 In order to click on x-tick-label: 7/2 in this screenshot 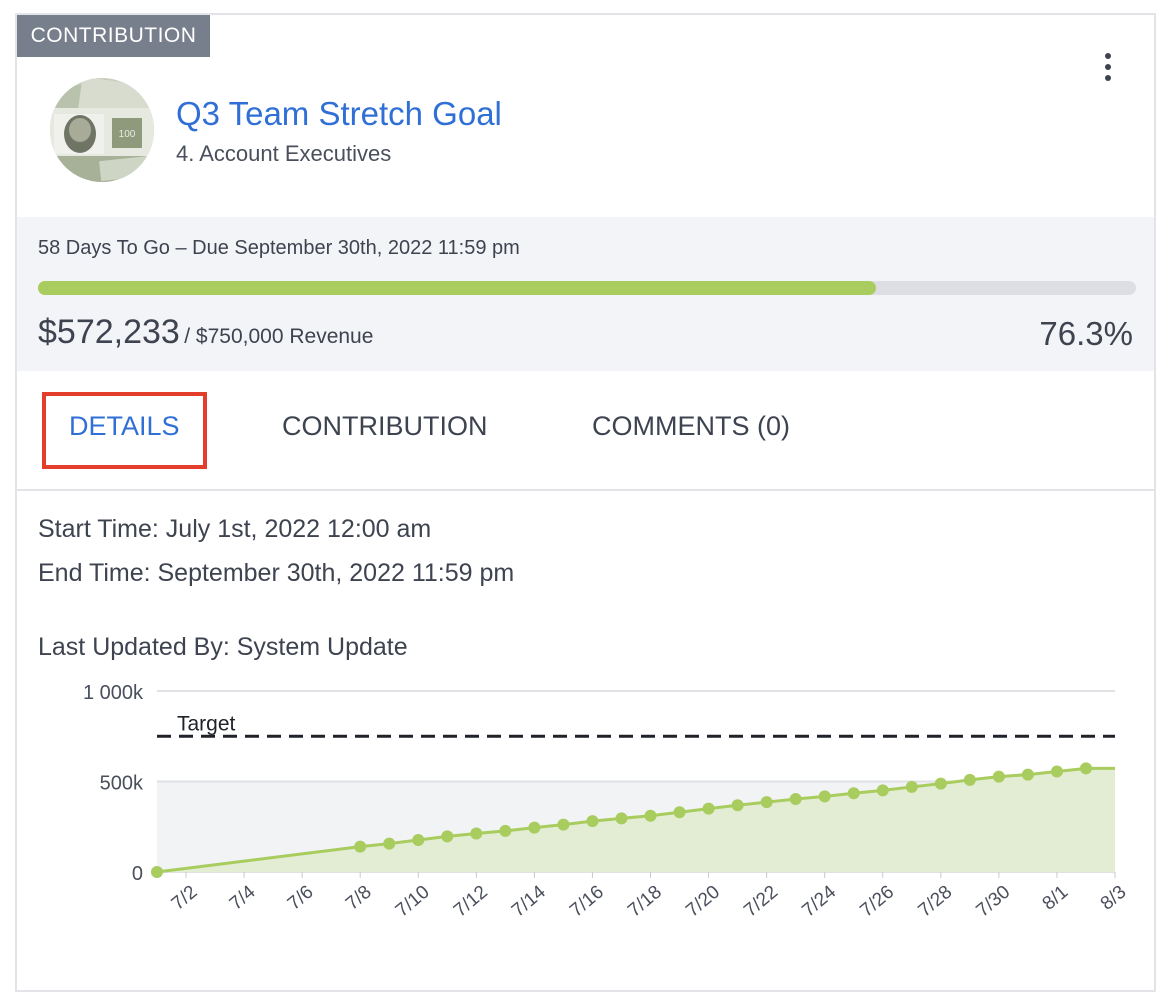, I will do `click(185, 898)`.